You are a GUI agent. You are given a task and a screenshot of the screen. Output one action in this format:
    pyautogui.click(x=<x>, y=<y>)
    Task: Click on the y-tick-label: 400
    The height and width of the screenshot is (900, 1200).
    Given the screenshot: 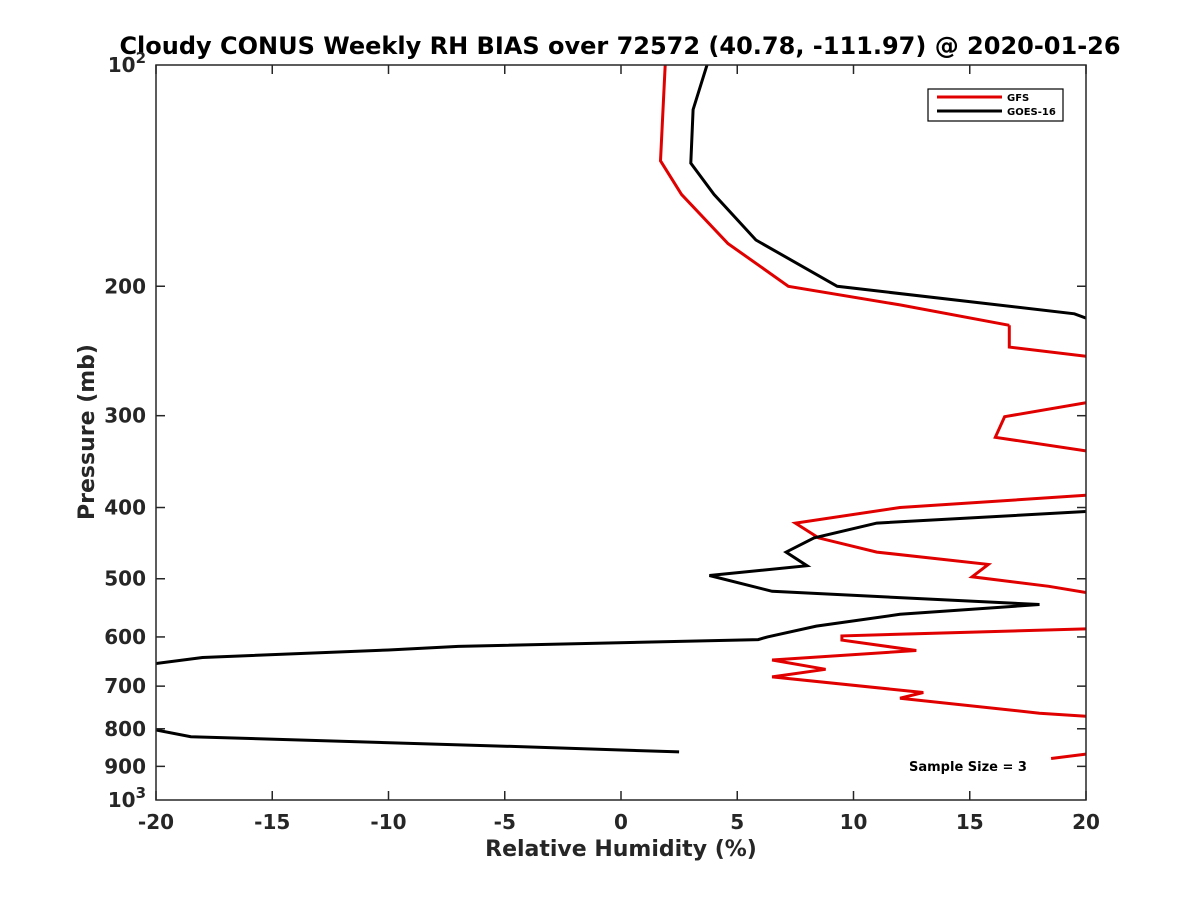 What is the action you would take?
    pyautogui.click(x=125, y=508)
    